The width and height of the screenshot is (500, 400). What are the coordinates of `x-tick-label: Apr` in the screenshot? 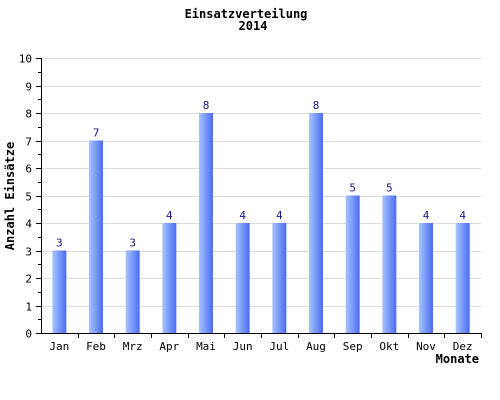 It's located at (169, 346).